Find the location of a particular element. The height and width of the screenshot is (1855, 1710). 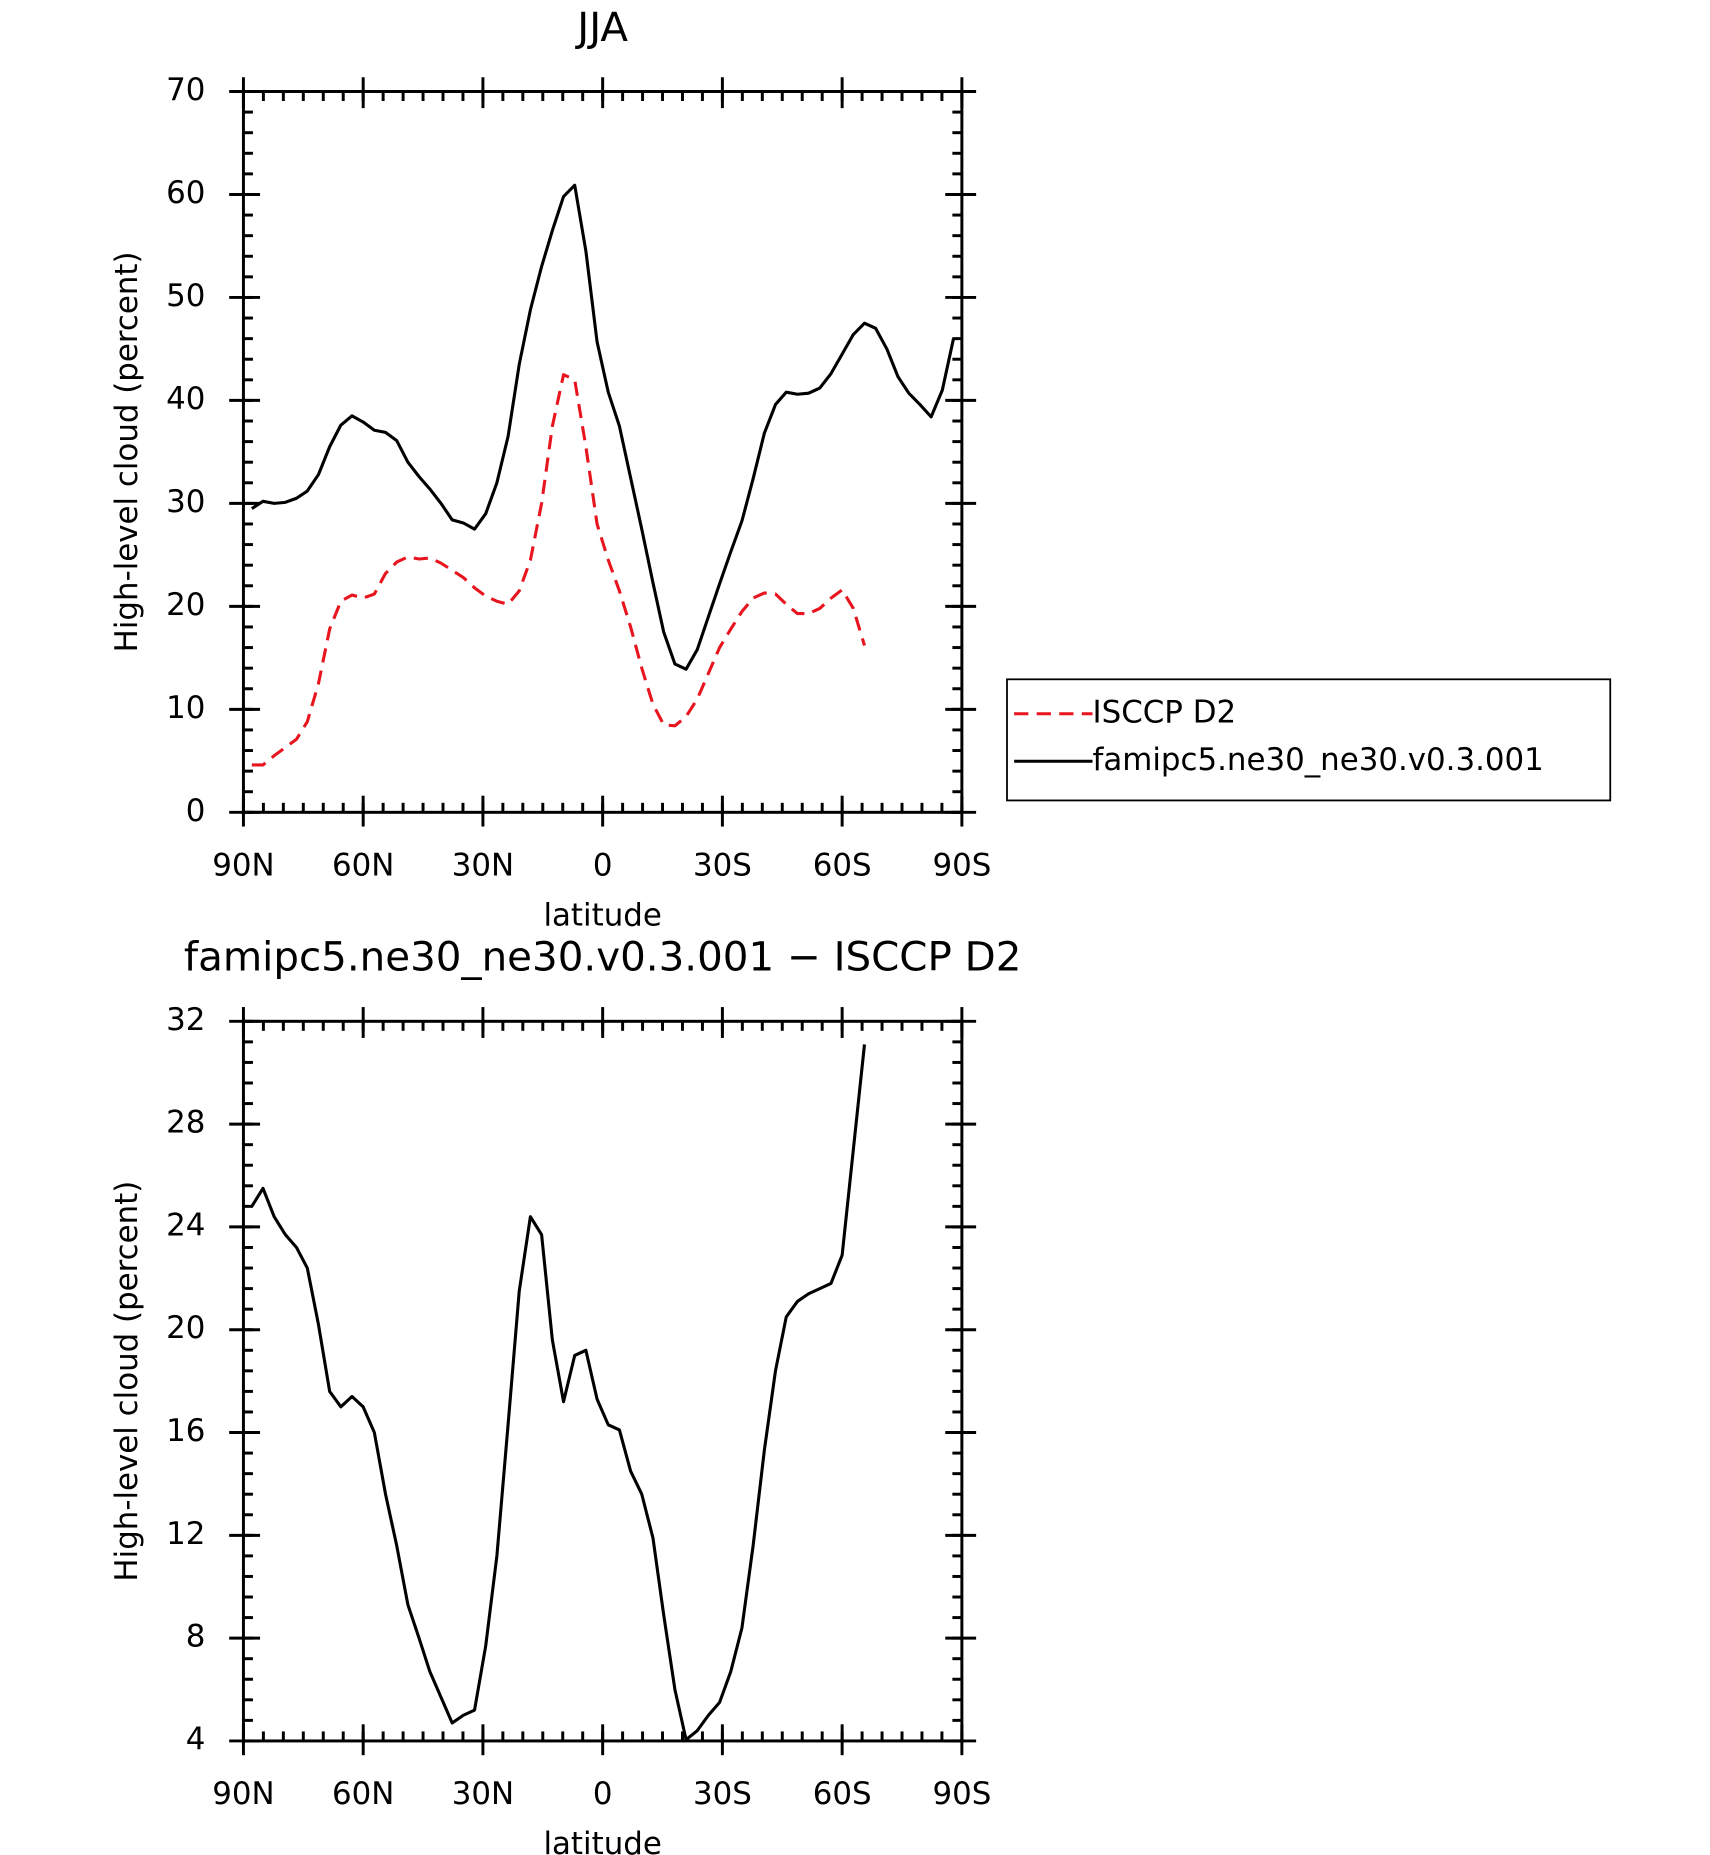

y-tick-label: 40 is located at coordinates (185, 399).